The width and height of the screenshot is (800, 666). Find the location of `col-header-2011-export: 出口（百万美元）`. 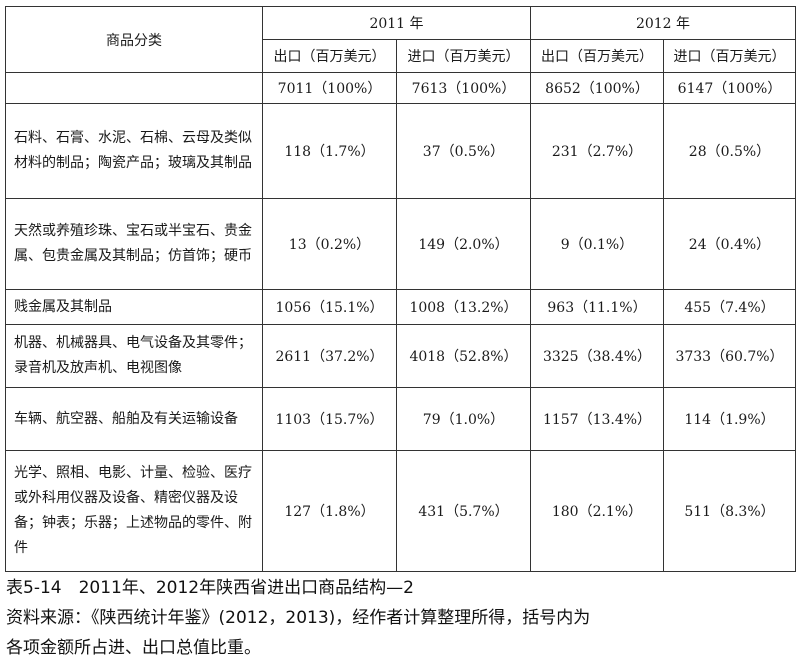

col-header-2011-export: 出口（百万美元） is located at coordinates (329, 56).